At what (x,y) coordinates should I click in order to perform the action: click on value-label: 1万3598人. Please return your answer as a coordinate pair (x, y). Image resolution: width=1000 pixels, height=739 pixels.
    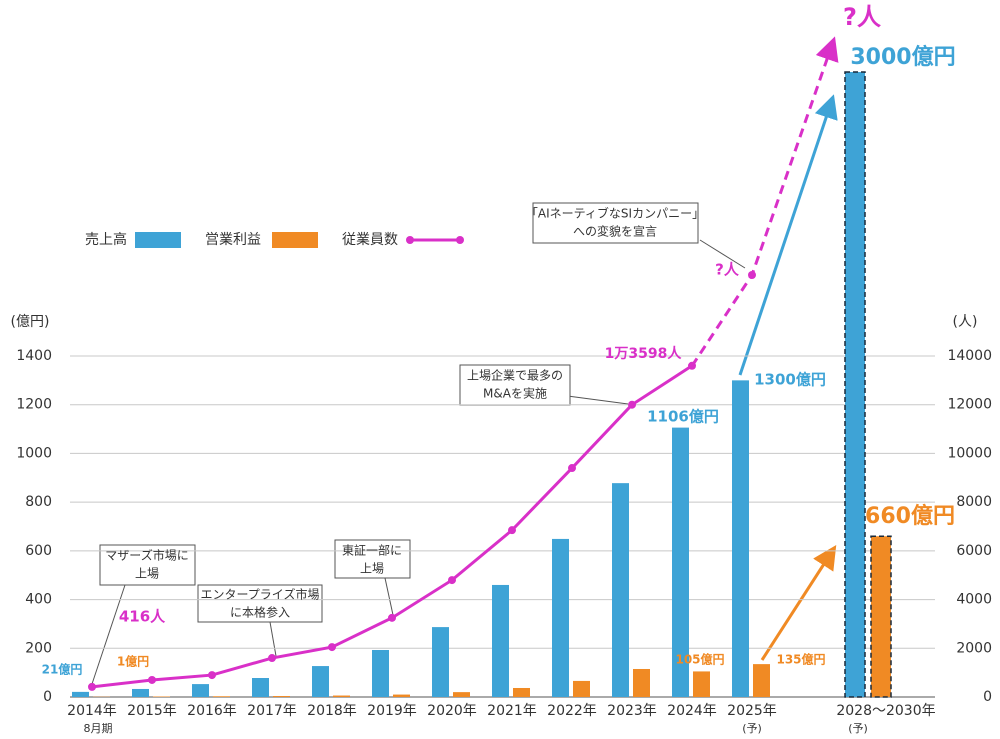
    Looking at the image, I should click on (644, 353).